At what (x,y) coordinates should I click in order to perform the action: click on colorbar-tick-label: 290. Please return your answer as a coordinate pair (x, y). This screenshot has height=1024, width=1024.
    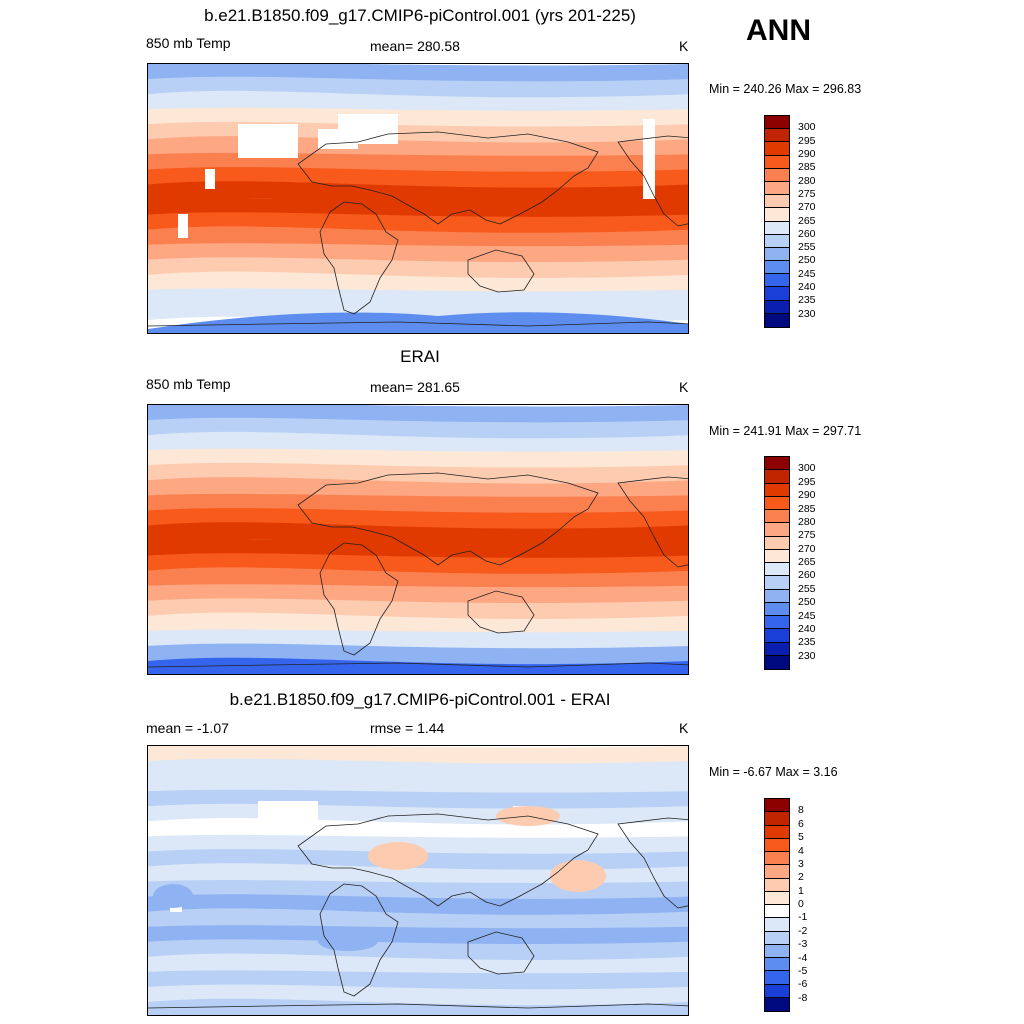
    Looking at the image, I should click on (807, 153).